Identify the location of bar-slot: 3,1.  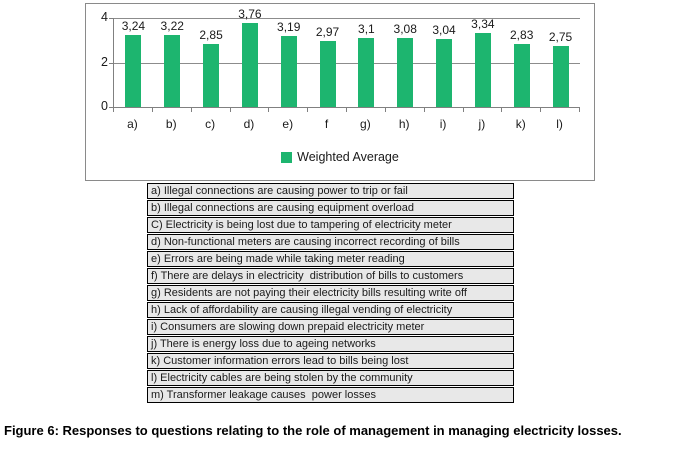
(366, 62).